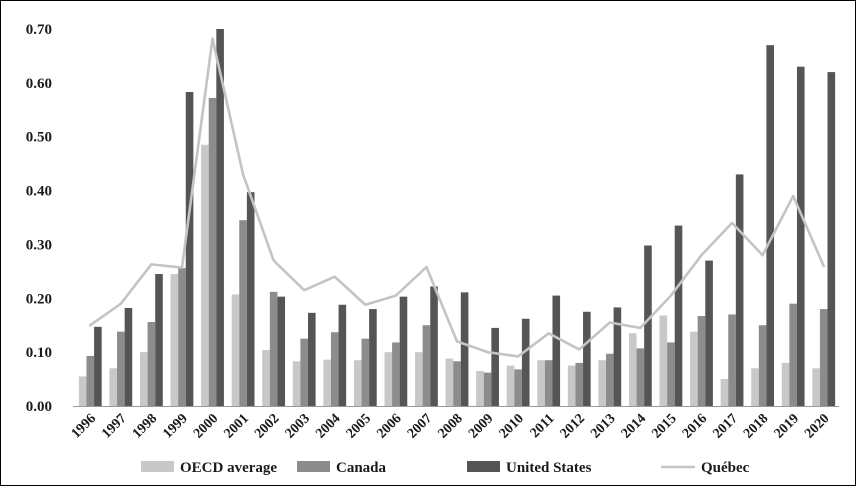 The image size is (856, 490). I want to click on x-tick-label: 2015, so click(664, 426).